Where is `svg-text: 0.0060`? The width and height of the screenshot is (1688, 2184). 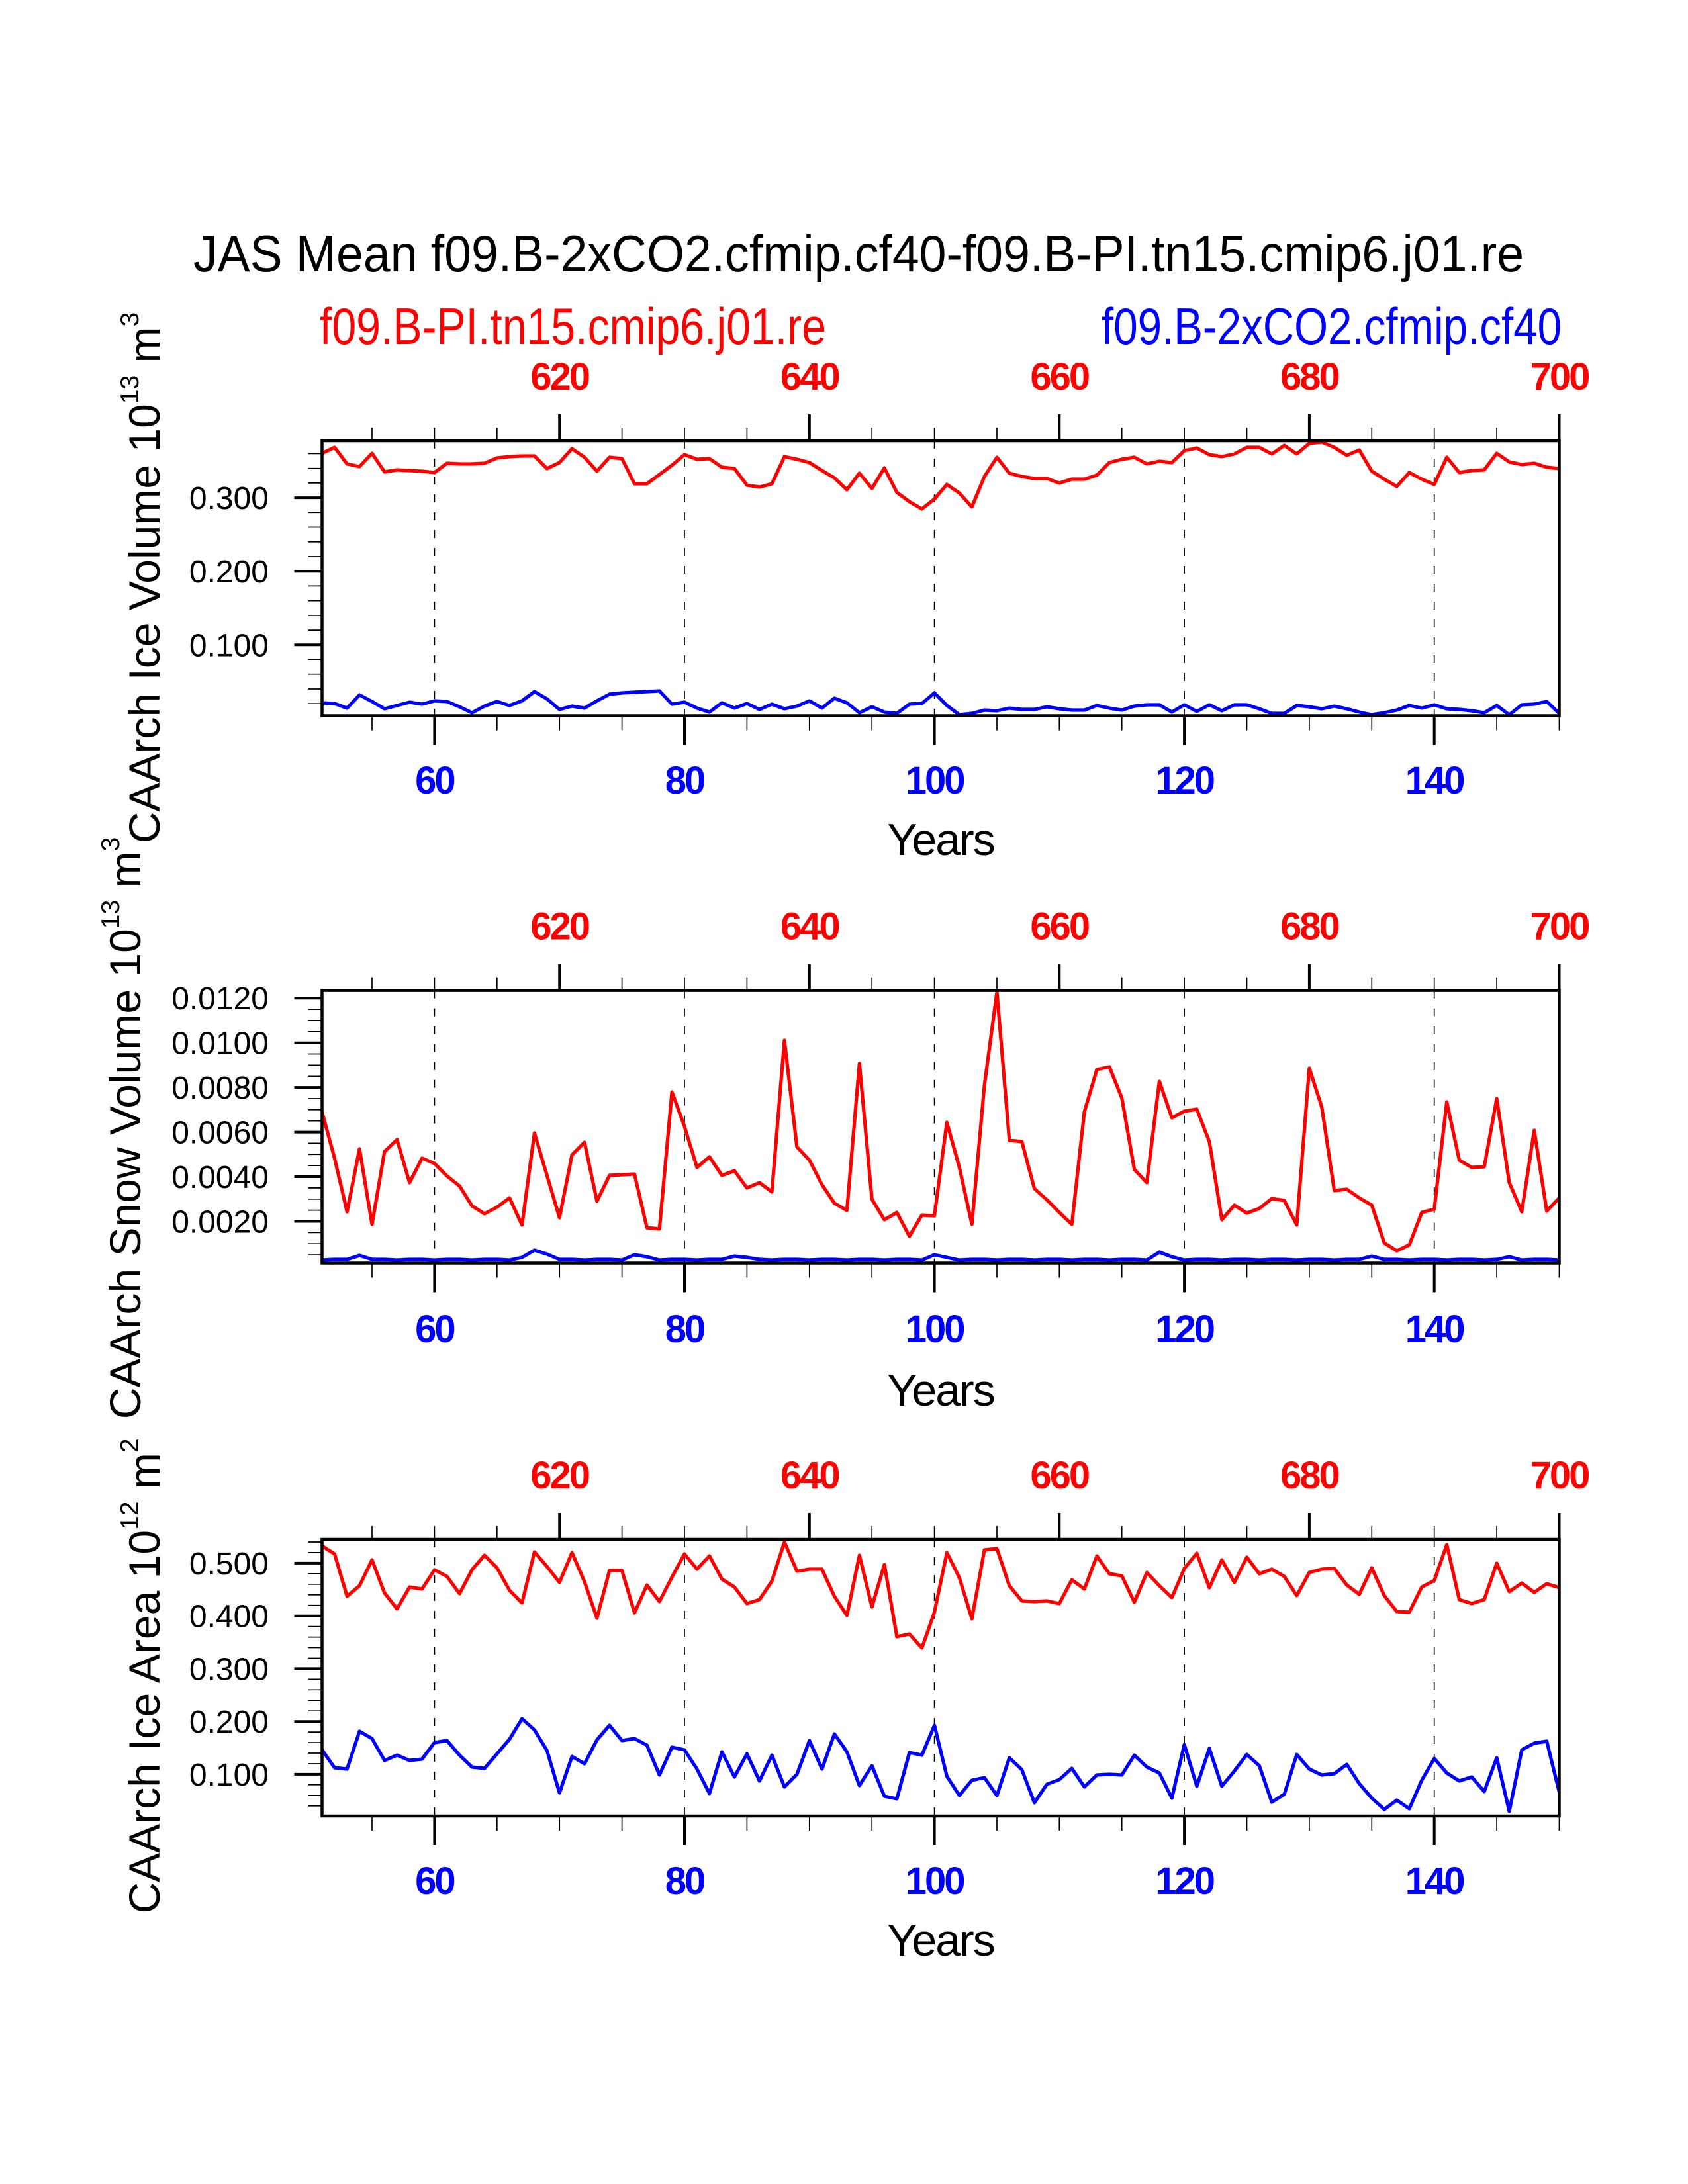 svg-text: 0.0060 is located at coordinates (220, 1133).